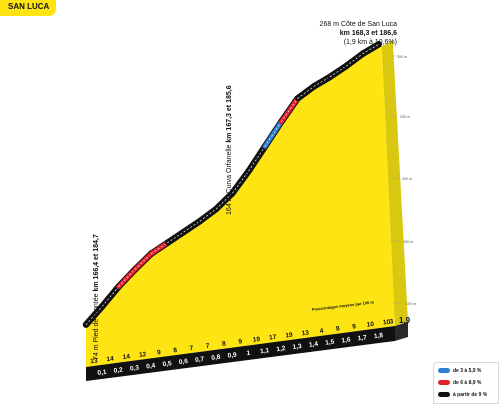  Describe the element at coordinates (229, 113) in the screenshot. I see `mid-point-km: km 167,3 et 185,6` at that location.